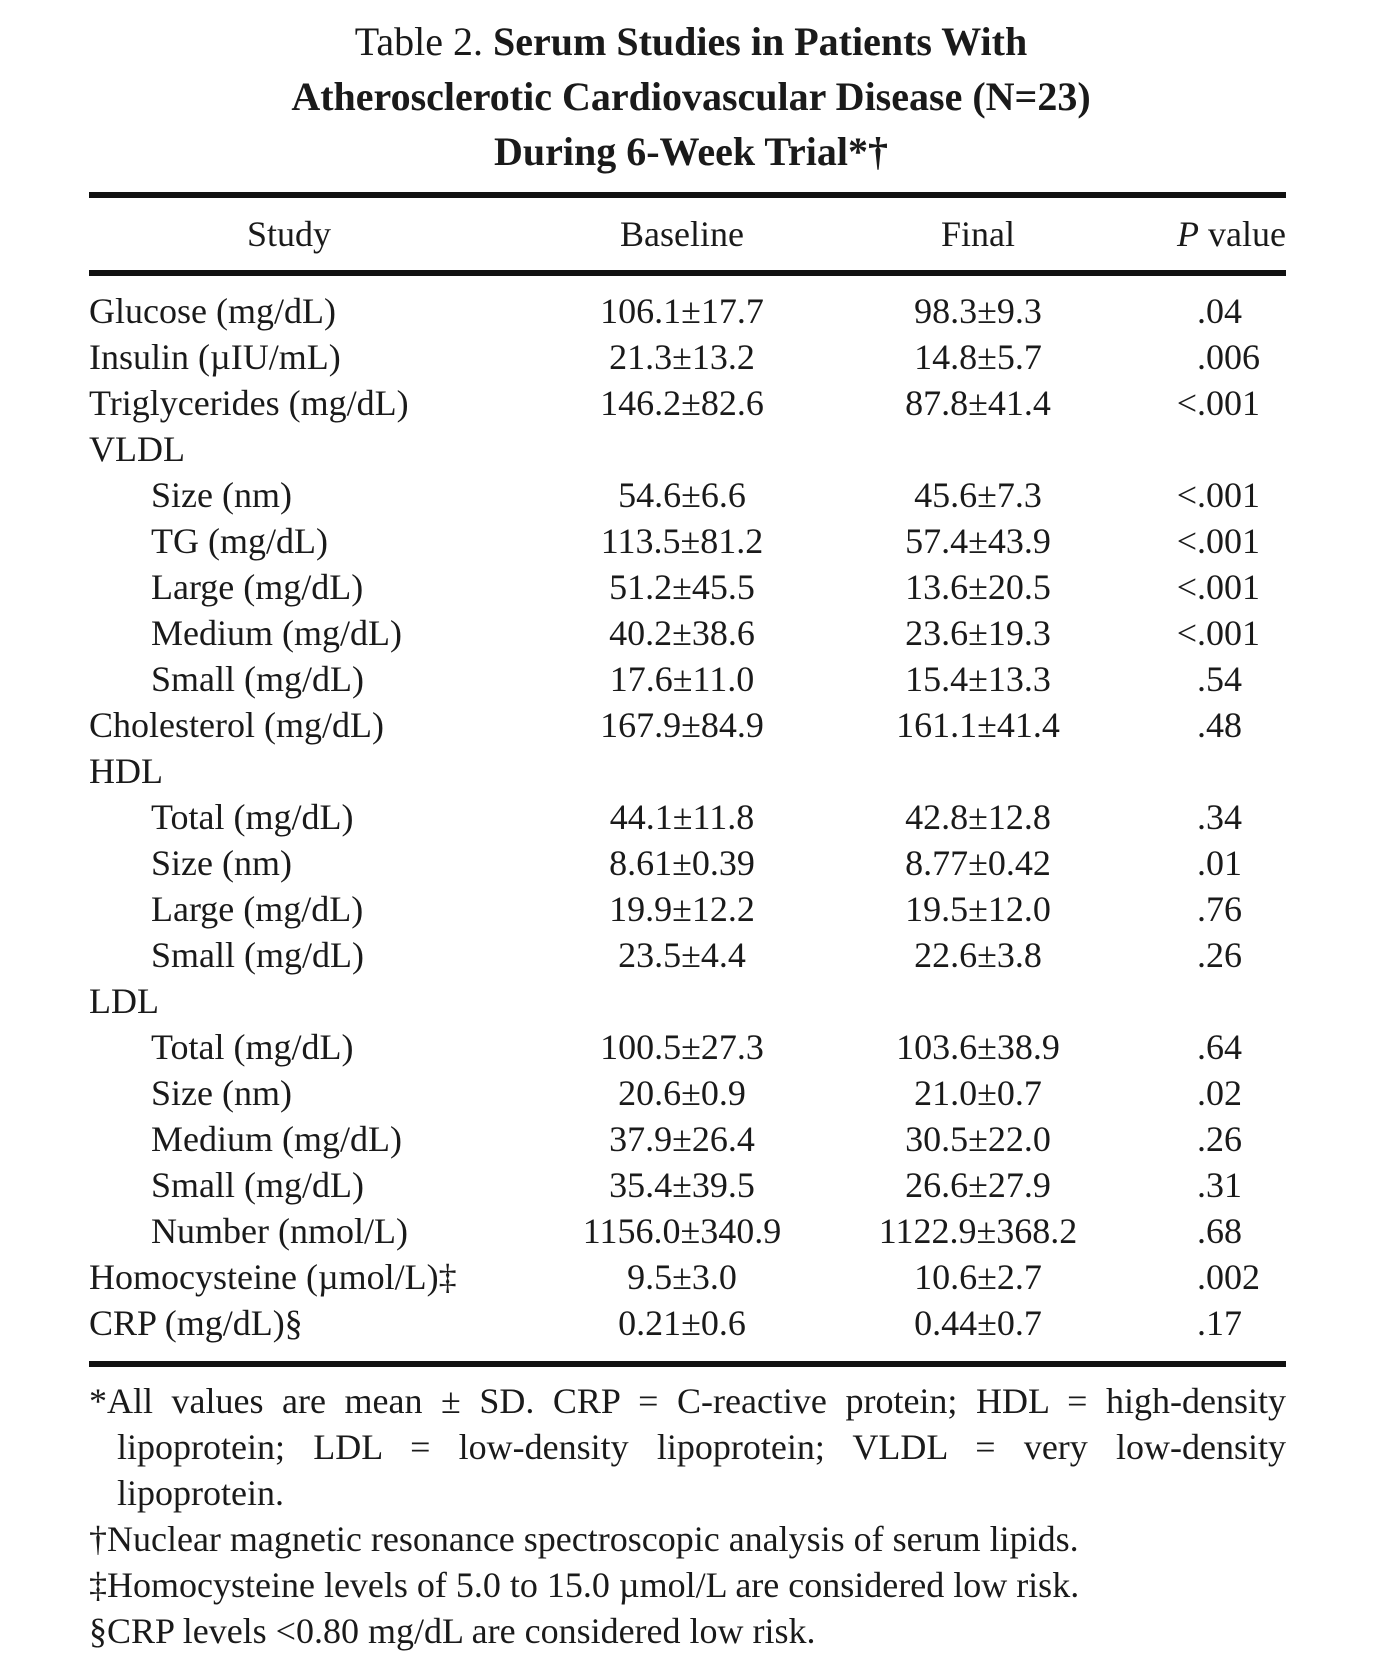 The width and height of the screenshot is (1382, 1656). I want to click on p-value: .01, so click(1175, 863).